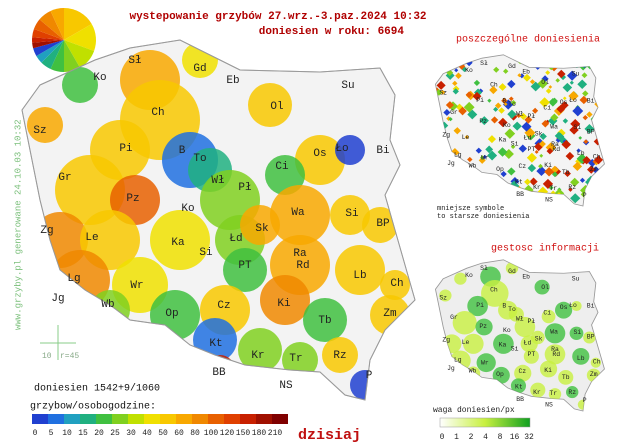  I want to click on city-label: Rd, so click(556, 149).